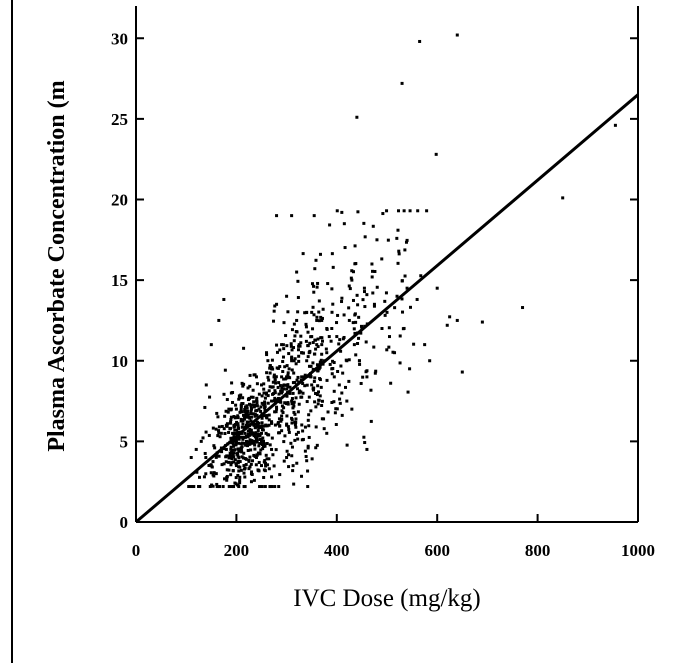  What do you see at coordinates (57, 265) in the screenshot?
I see `y-axis-title: Plasma Ascorbate Concentration (m` at bounding box center [57, 265].